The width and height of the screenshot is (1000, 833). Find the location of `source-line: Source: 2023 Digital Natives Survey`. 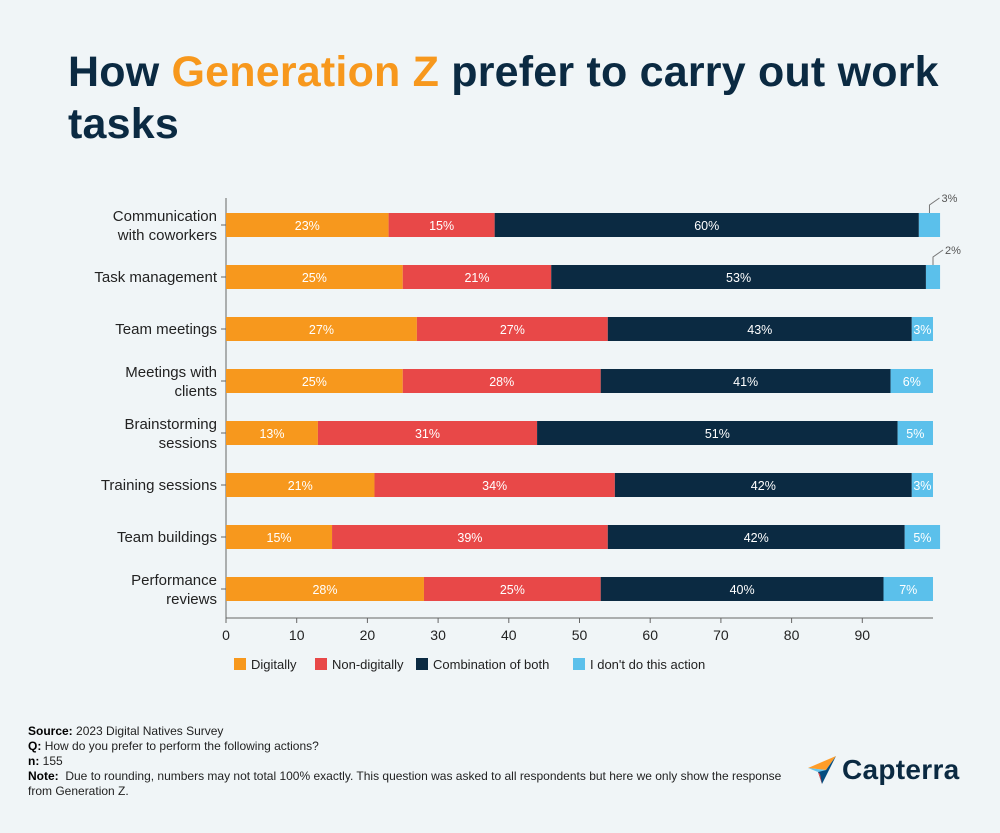

source-line: Source: 2023 Digital Natives Survey is located at coordinates (408, 731).